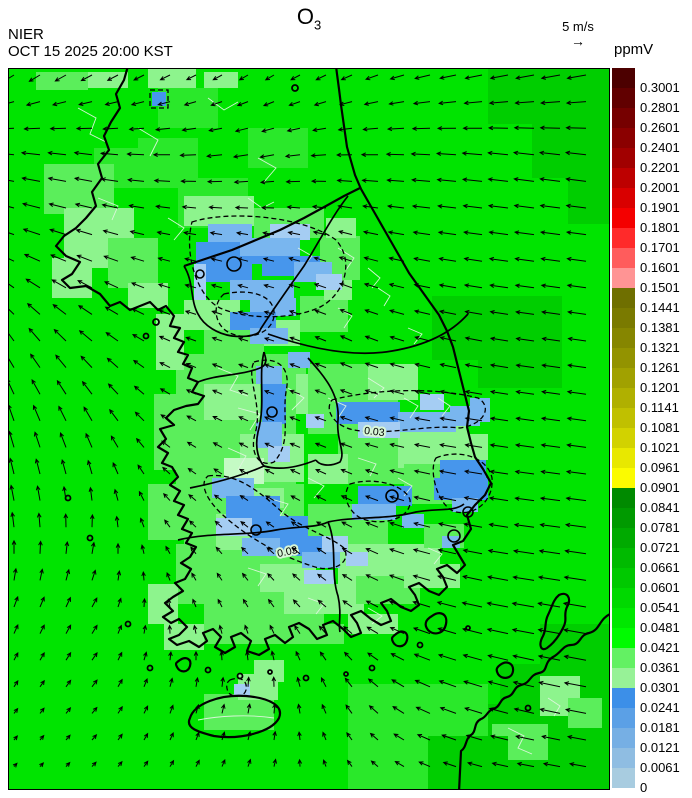 Image resolution: width=692 pixels, height=798 pixels. I want to click on legend-label: 0.0361, so click(660, 667).